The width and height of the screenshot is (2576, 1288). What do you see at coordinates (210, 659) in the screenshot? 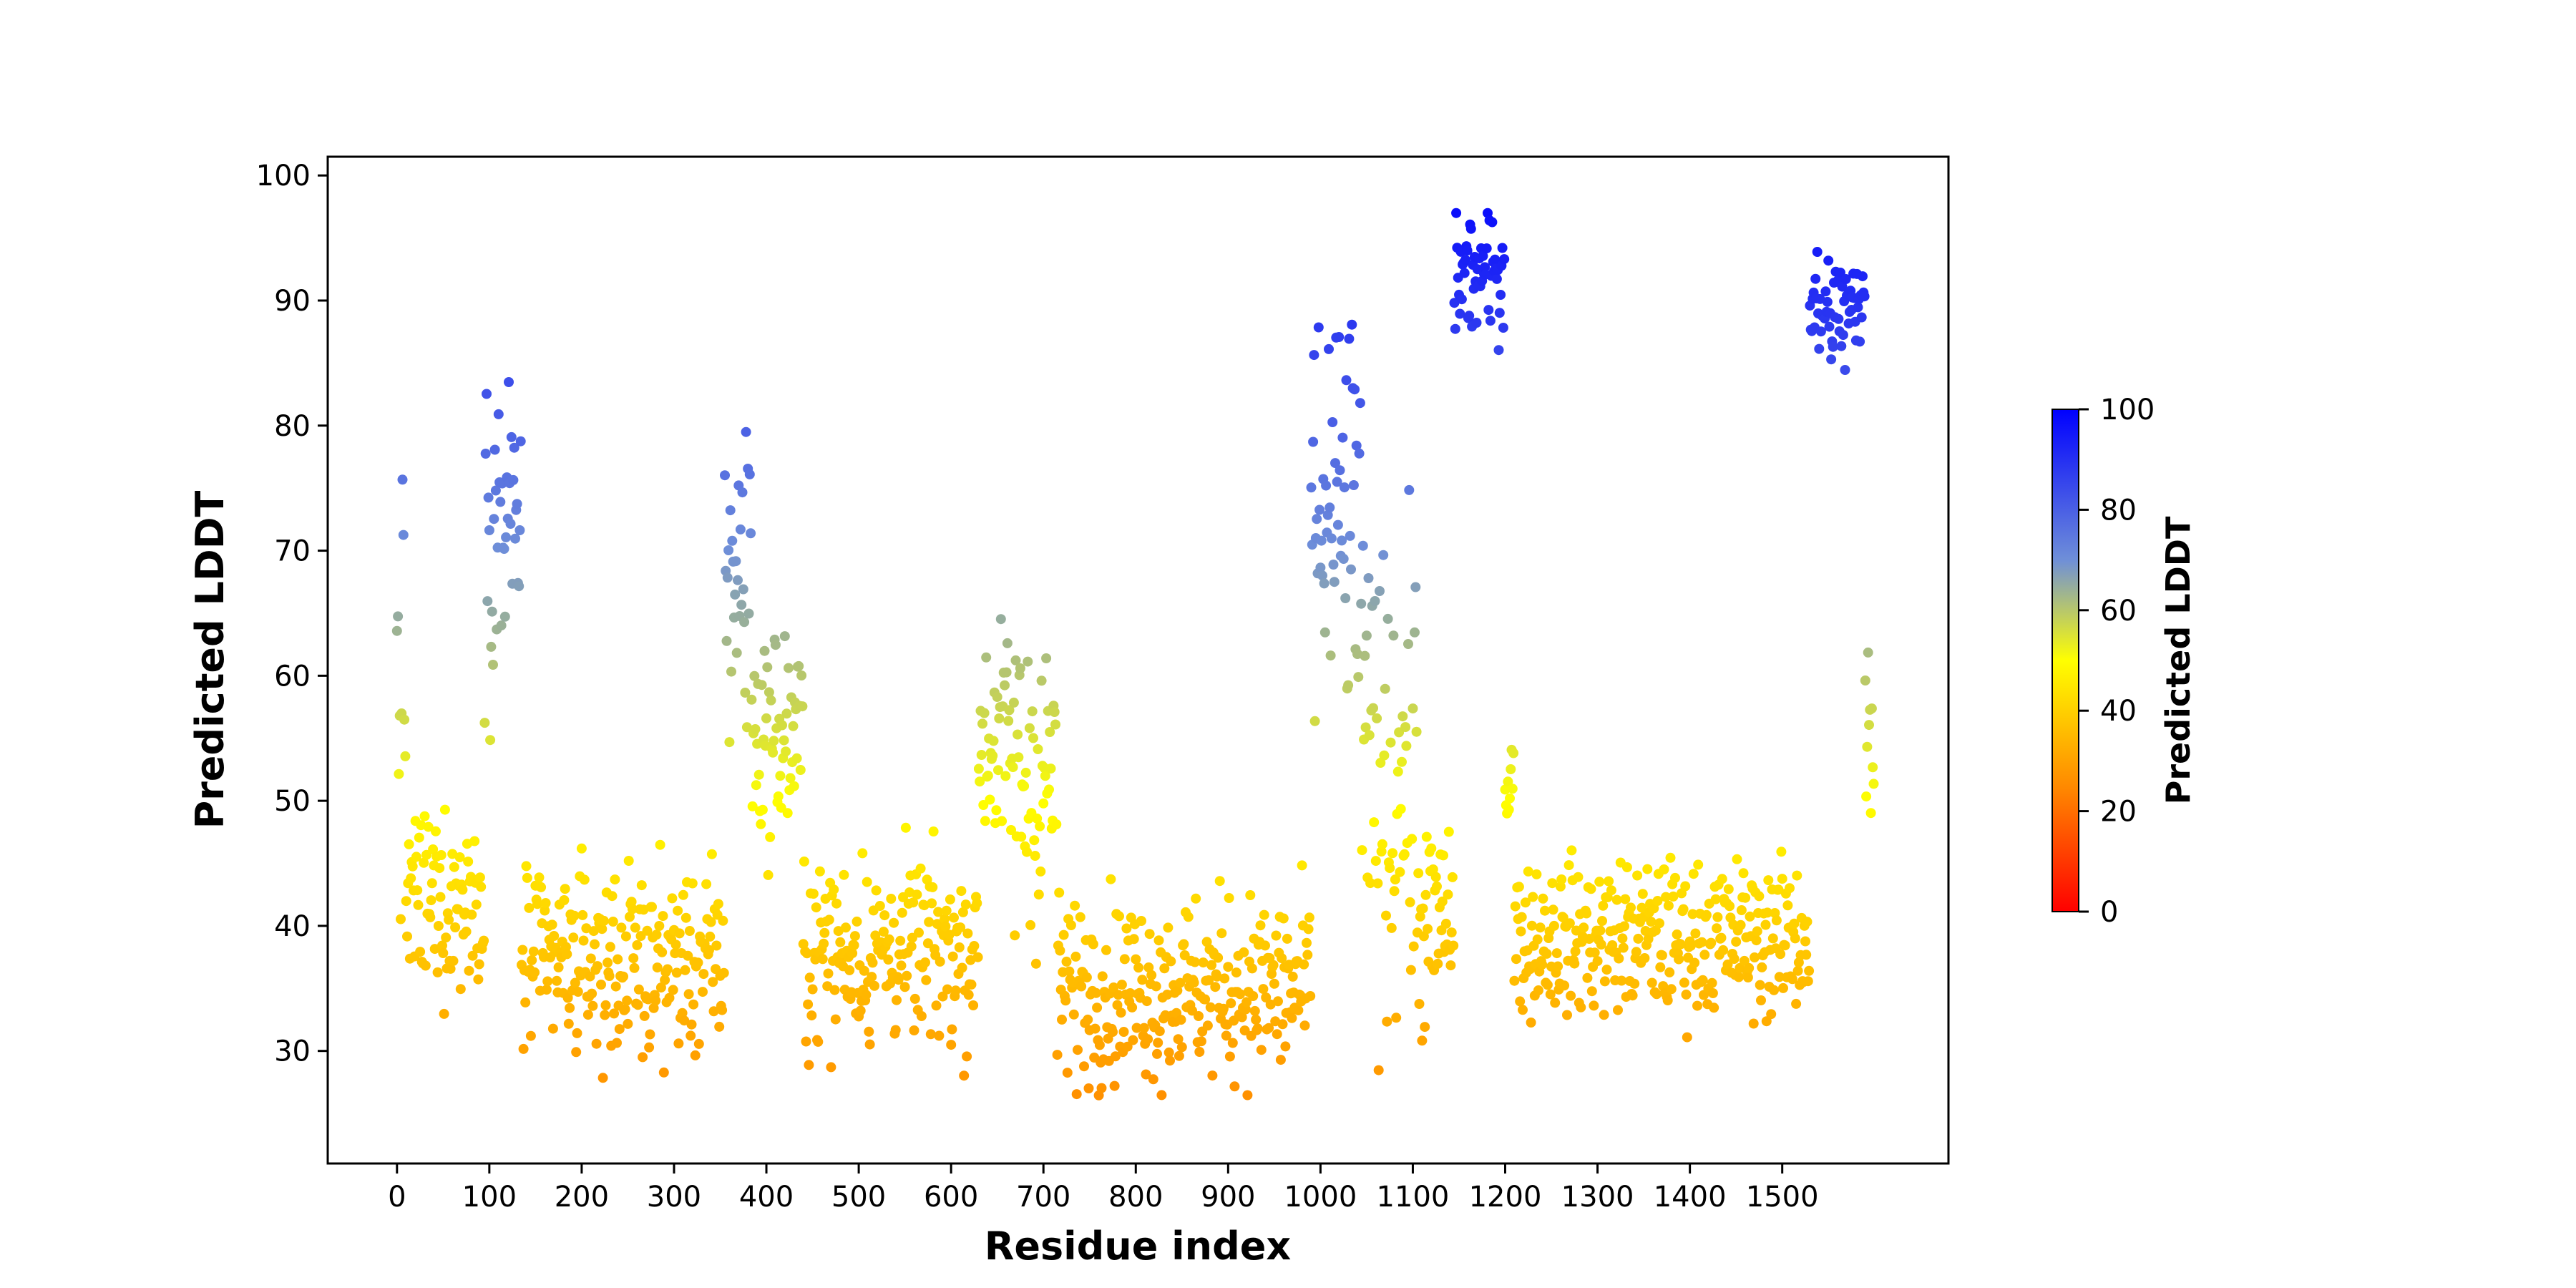
I see `y-axis-title: Predicted LDDT` at bounding box center [210, 659].